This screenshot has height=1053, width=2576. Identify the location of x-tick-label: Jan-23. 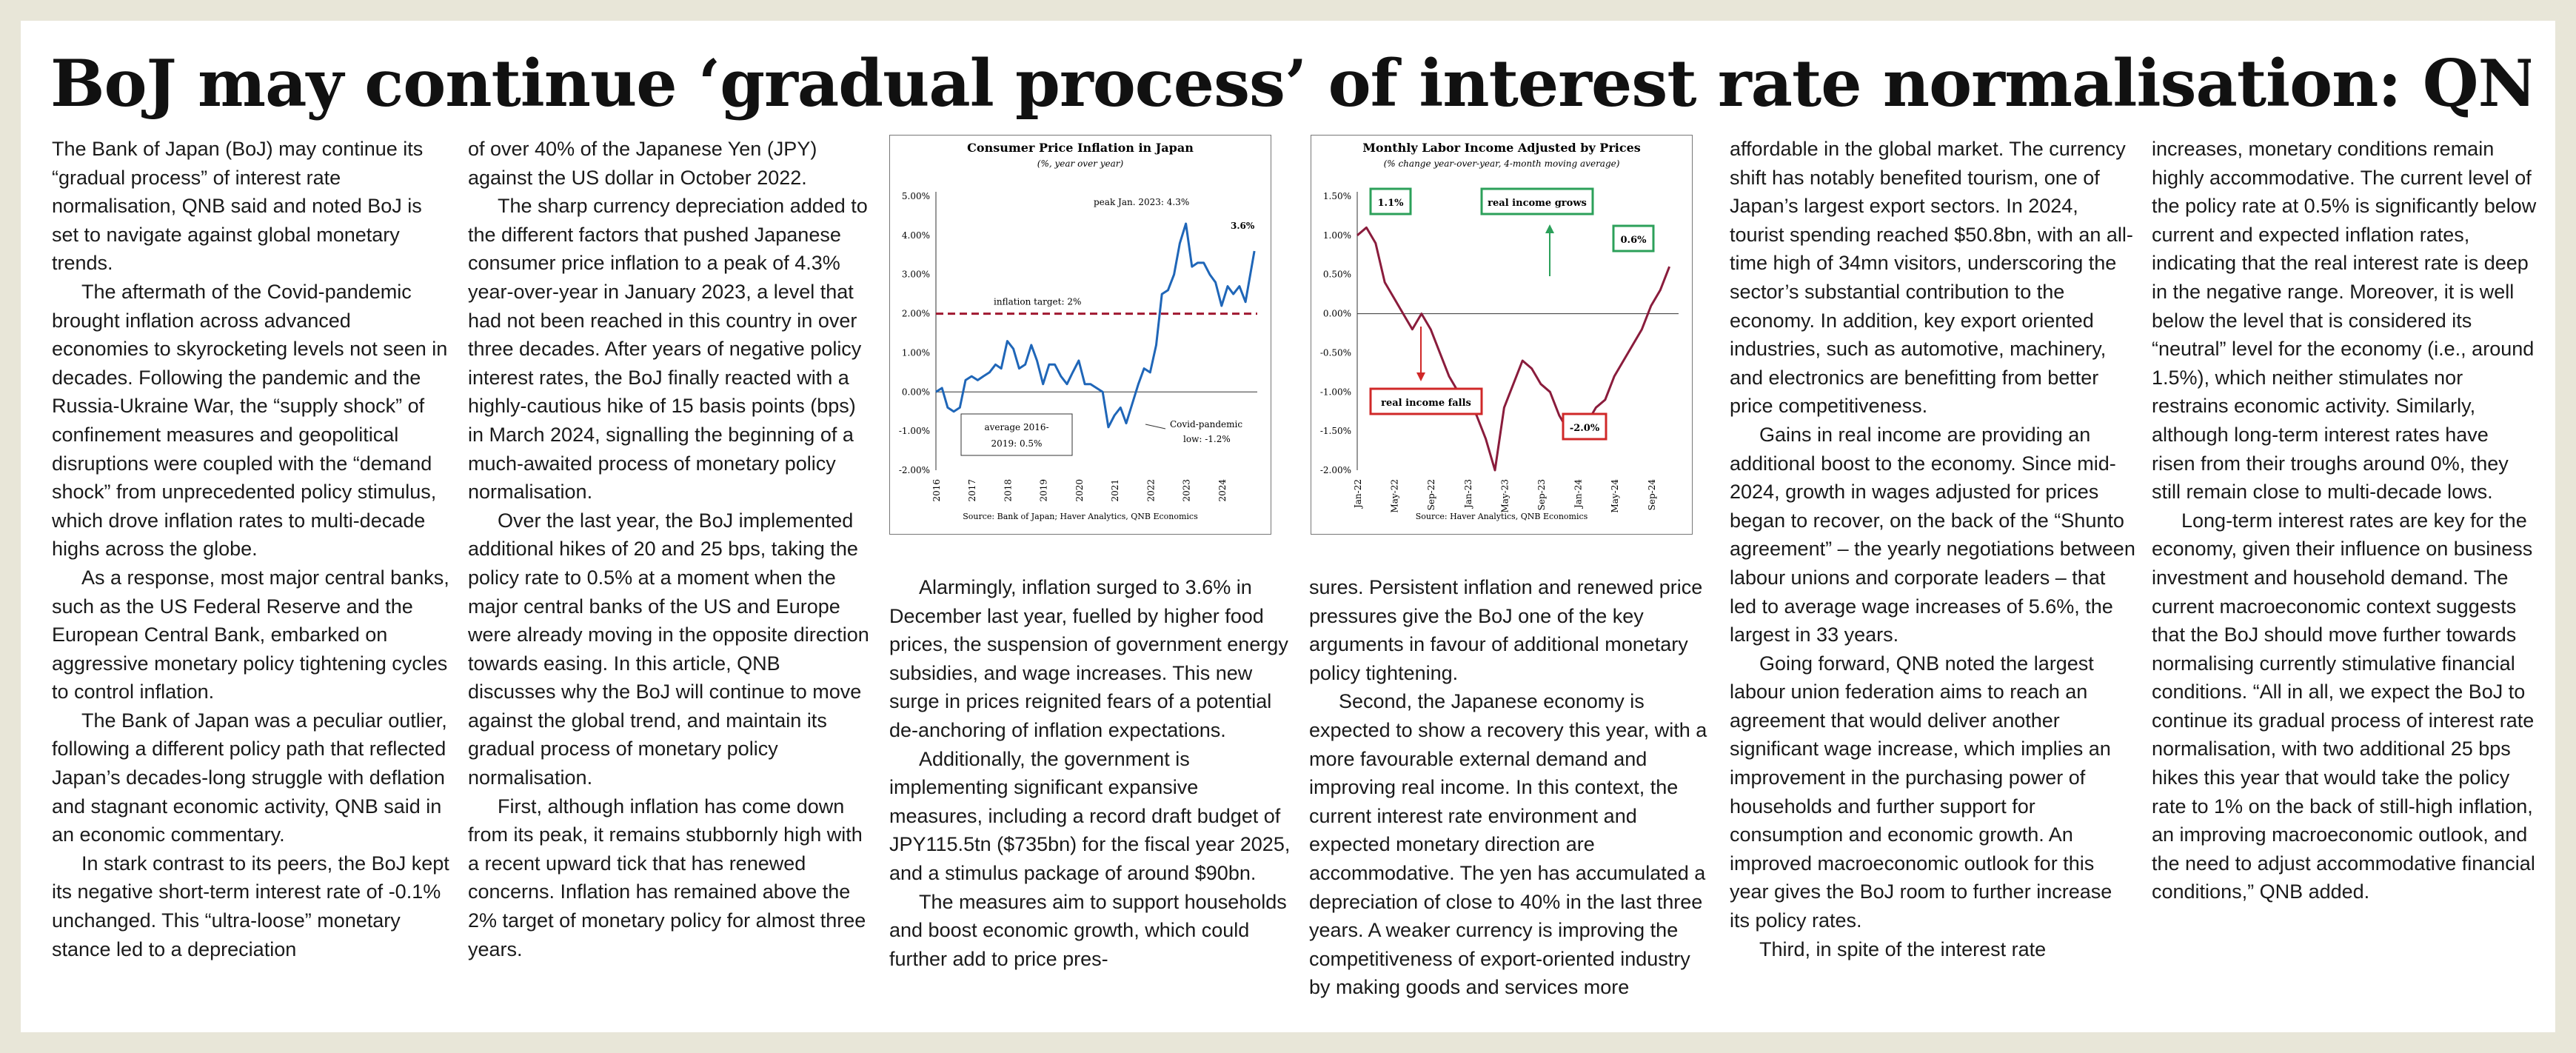
(1468, 494).